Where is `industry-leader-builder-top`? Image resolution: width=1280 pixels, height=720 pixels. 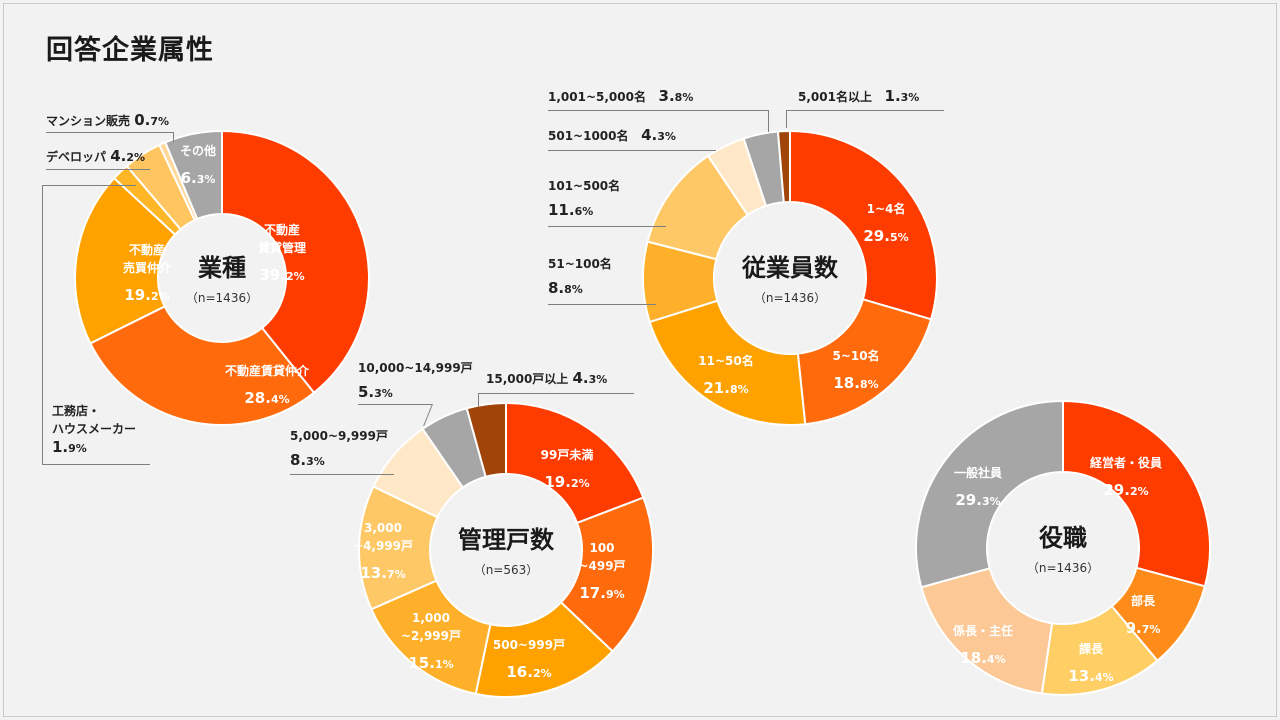
industry-leader-builder-top is located at coordinates (89, 185).